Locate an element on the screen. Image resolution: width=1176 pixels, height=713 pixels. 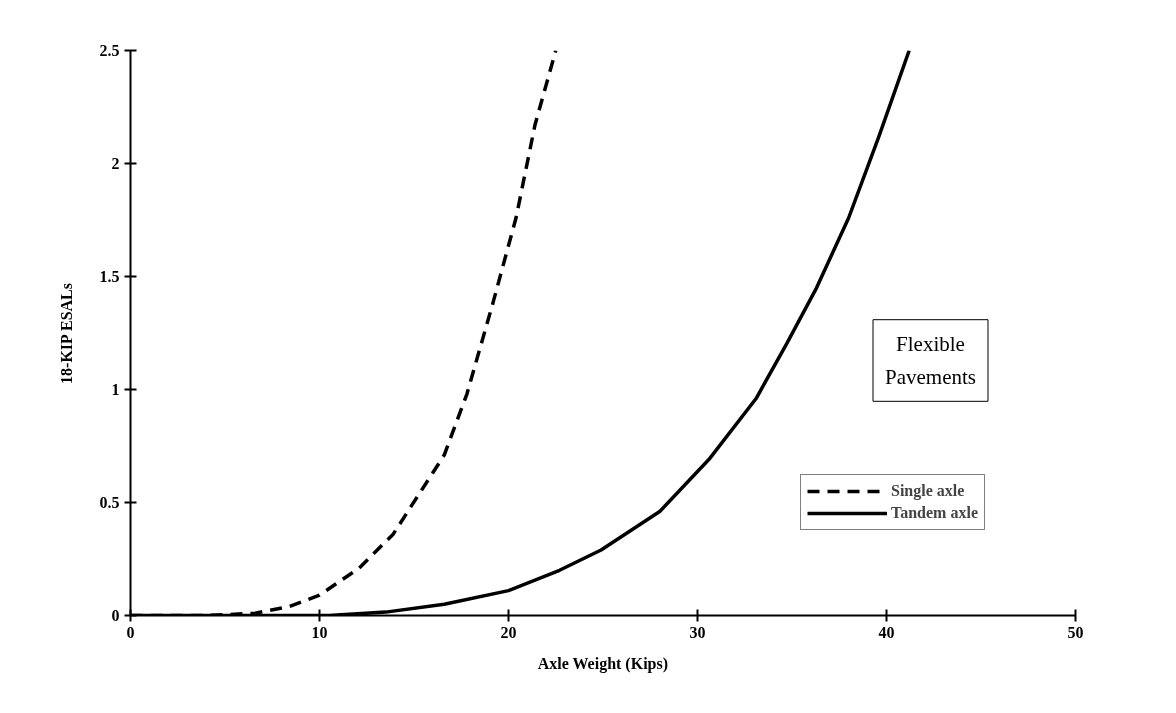
y-tick-label: 1 is located at coordinates (115, 389).